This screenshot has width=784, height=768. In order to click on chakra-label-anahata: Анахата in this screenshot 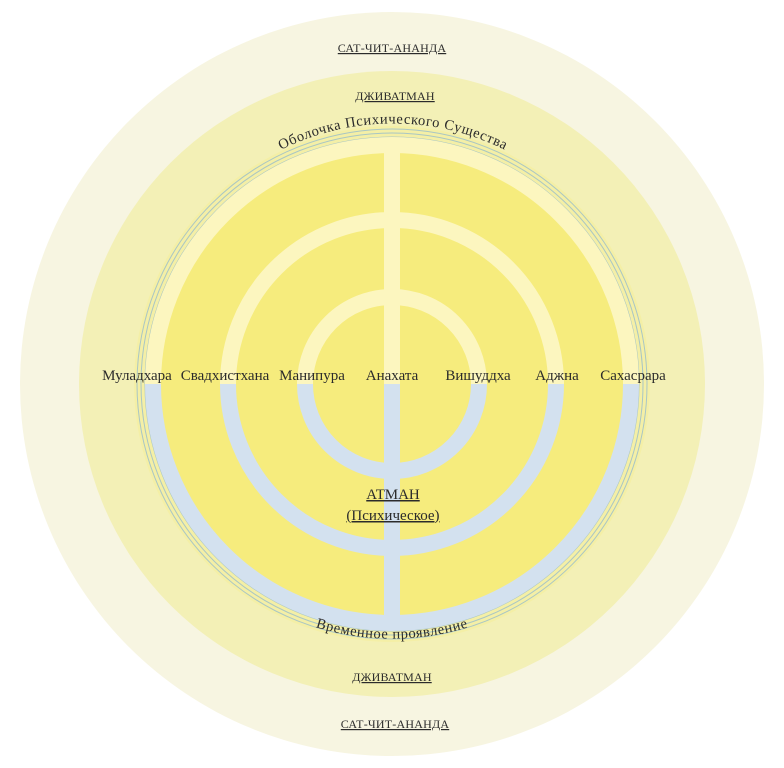, I will do `click(392, 376)`.